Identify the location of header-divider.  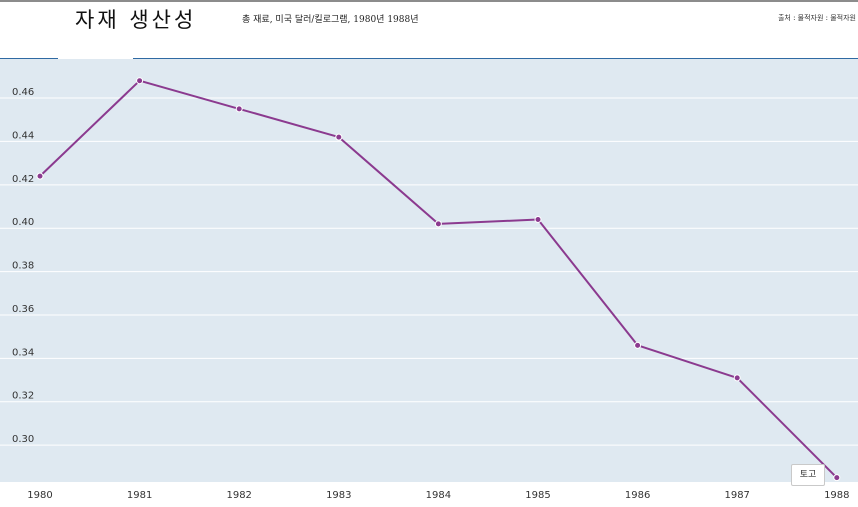
(429, 58).